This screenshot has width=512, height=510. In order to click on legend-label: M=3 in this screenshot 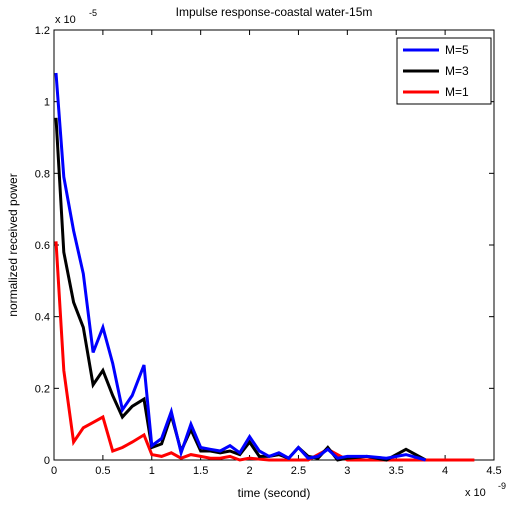, I will do `click(457, 71)`.